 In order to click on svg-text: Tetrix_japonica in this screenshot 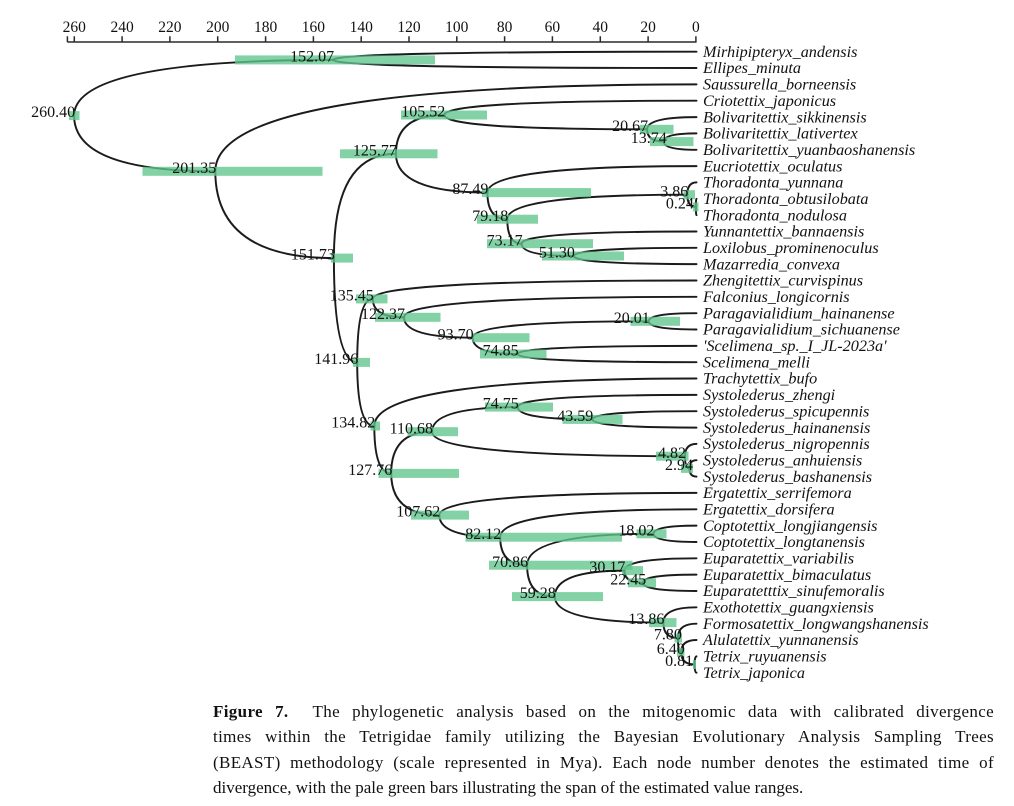, I will do `click(754, 673)`.